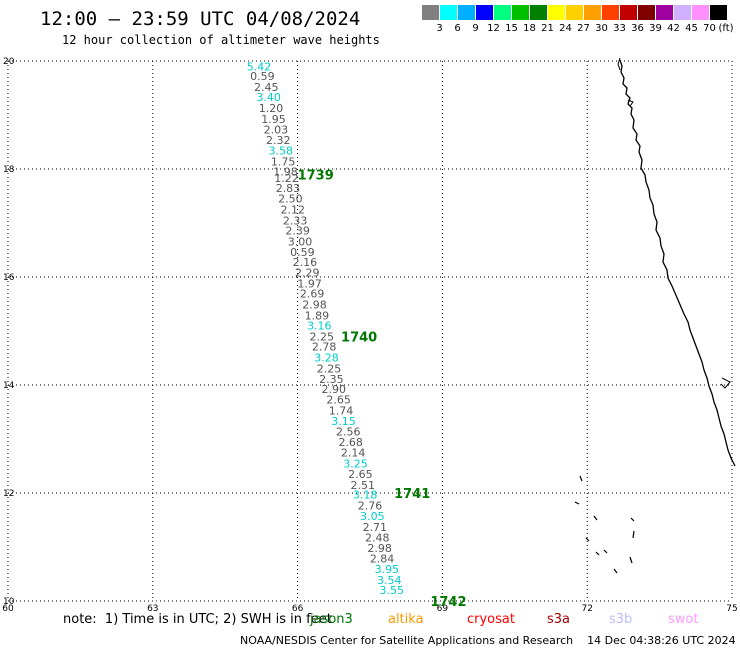 Image resolution: width=740 pixels, height=650 pixels. Describe the element at coordinates (288, 188) in the screenshot. I see `wave-height-value: 2.83` at that location.